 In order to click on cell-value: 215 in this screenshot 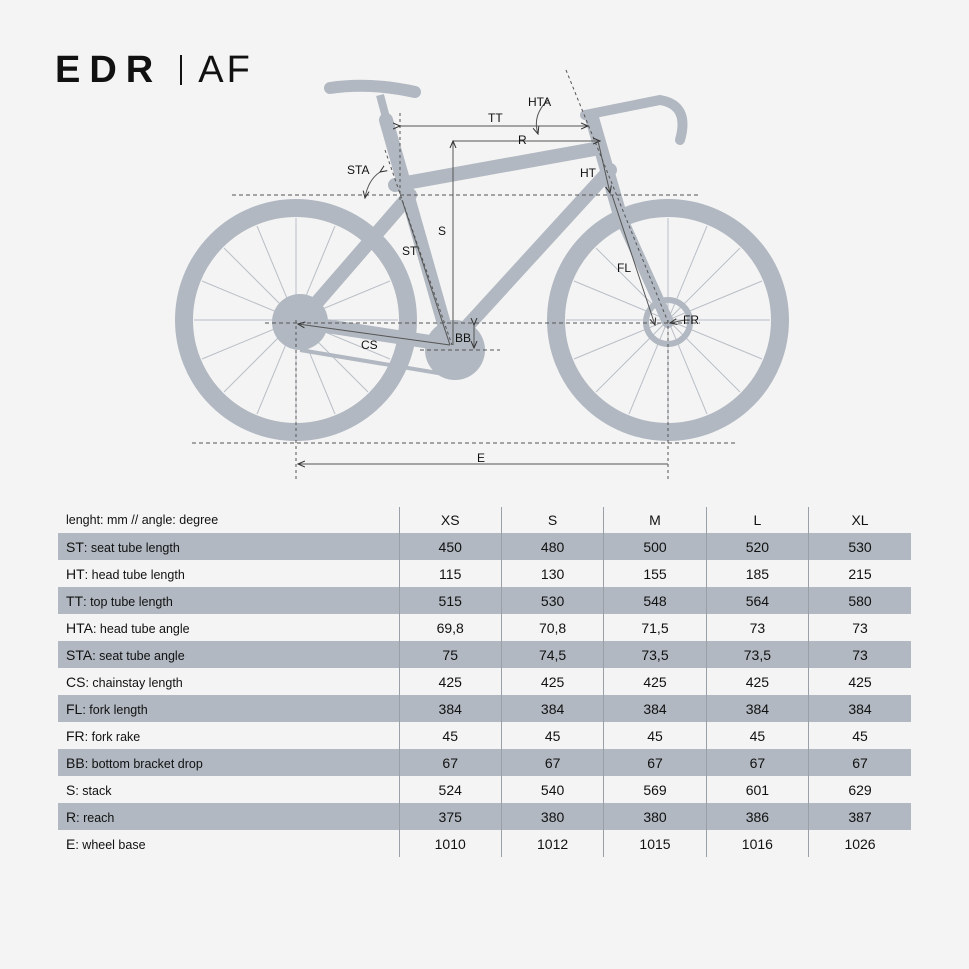, I will do `click(859, 573)`.